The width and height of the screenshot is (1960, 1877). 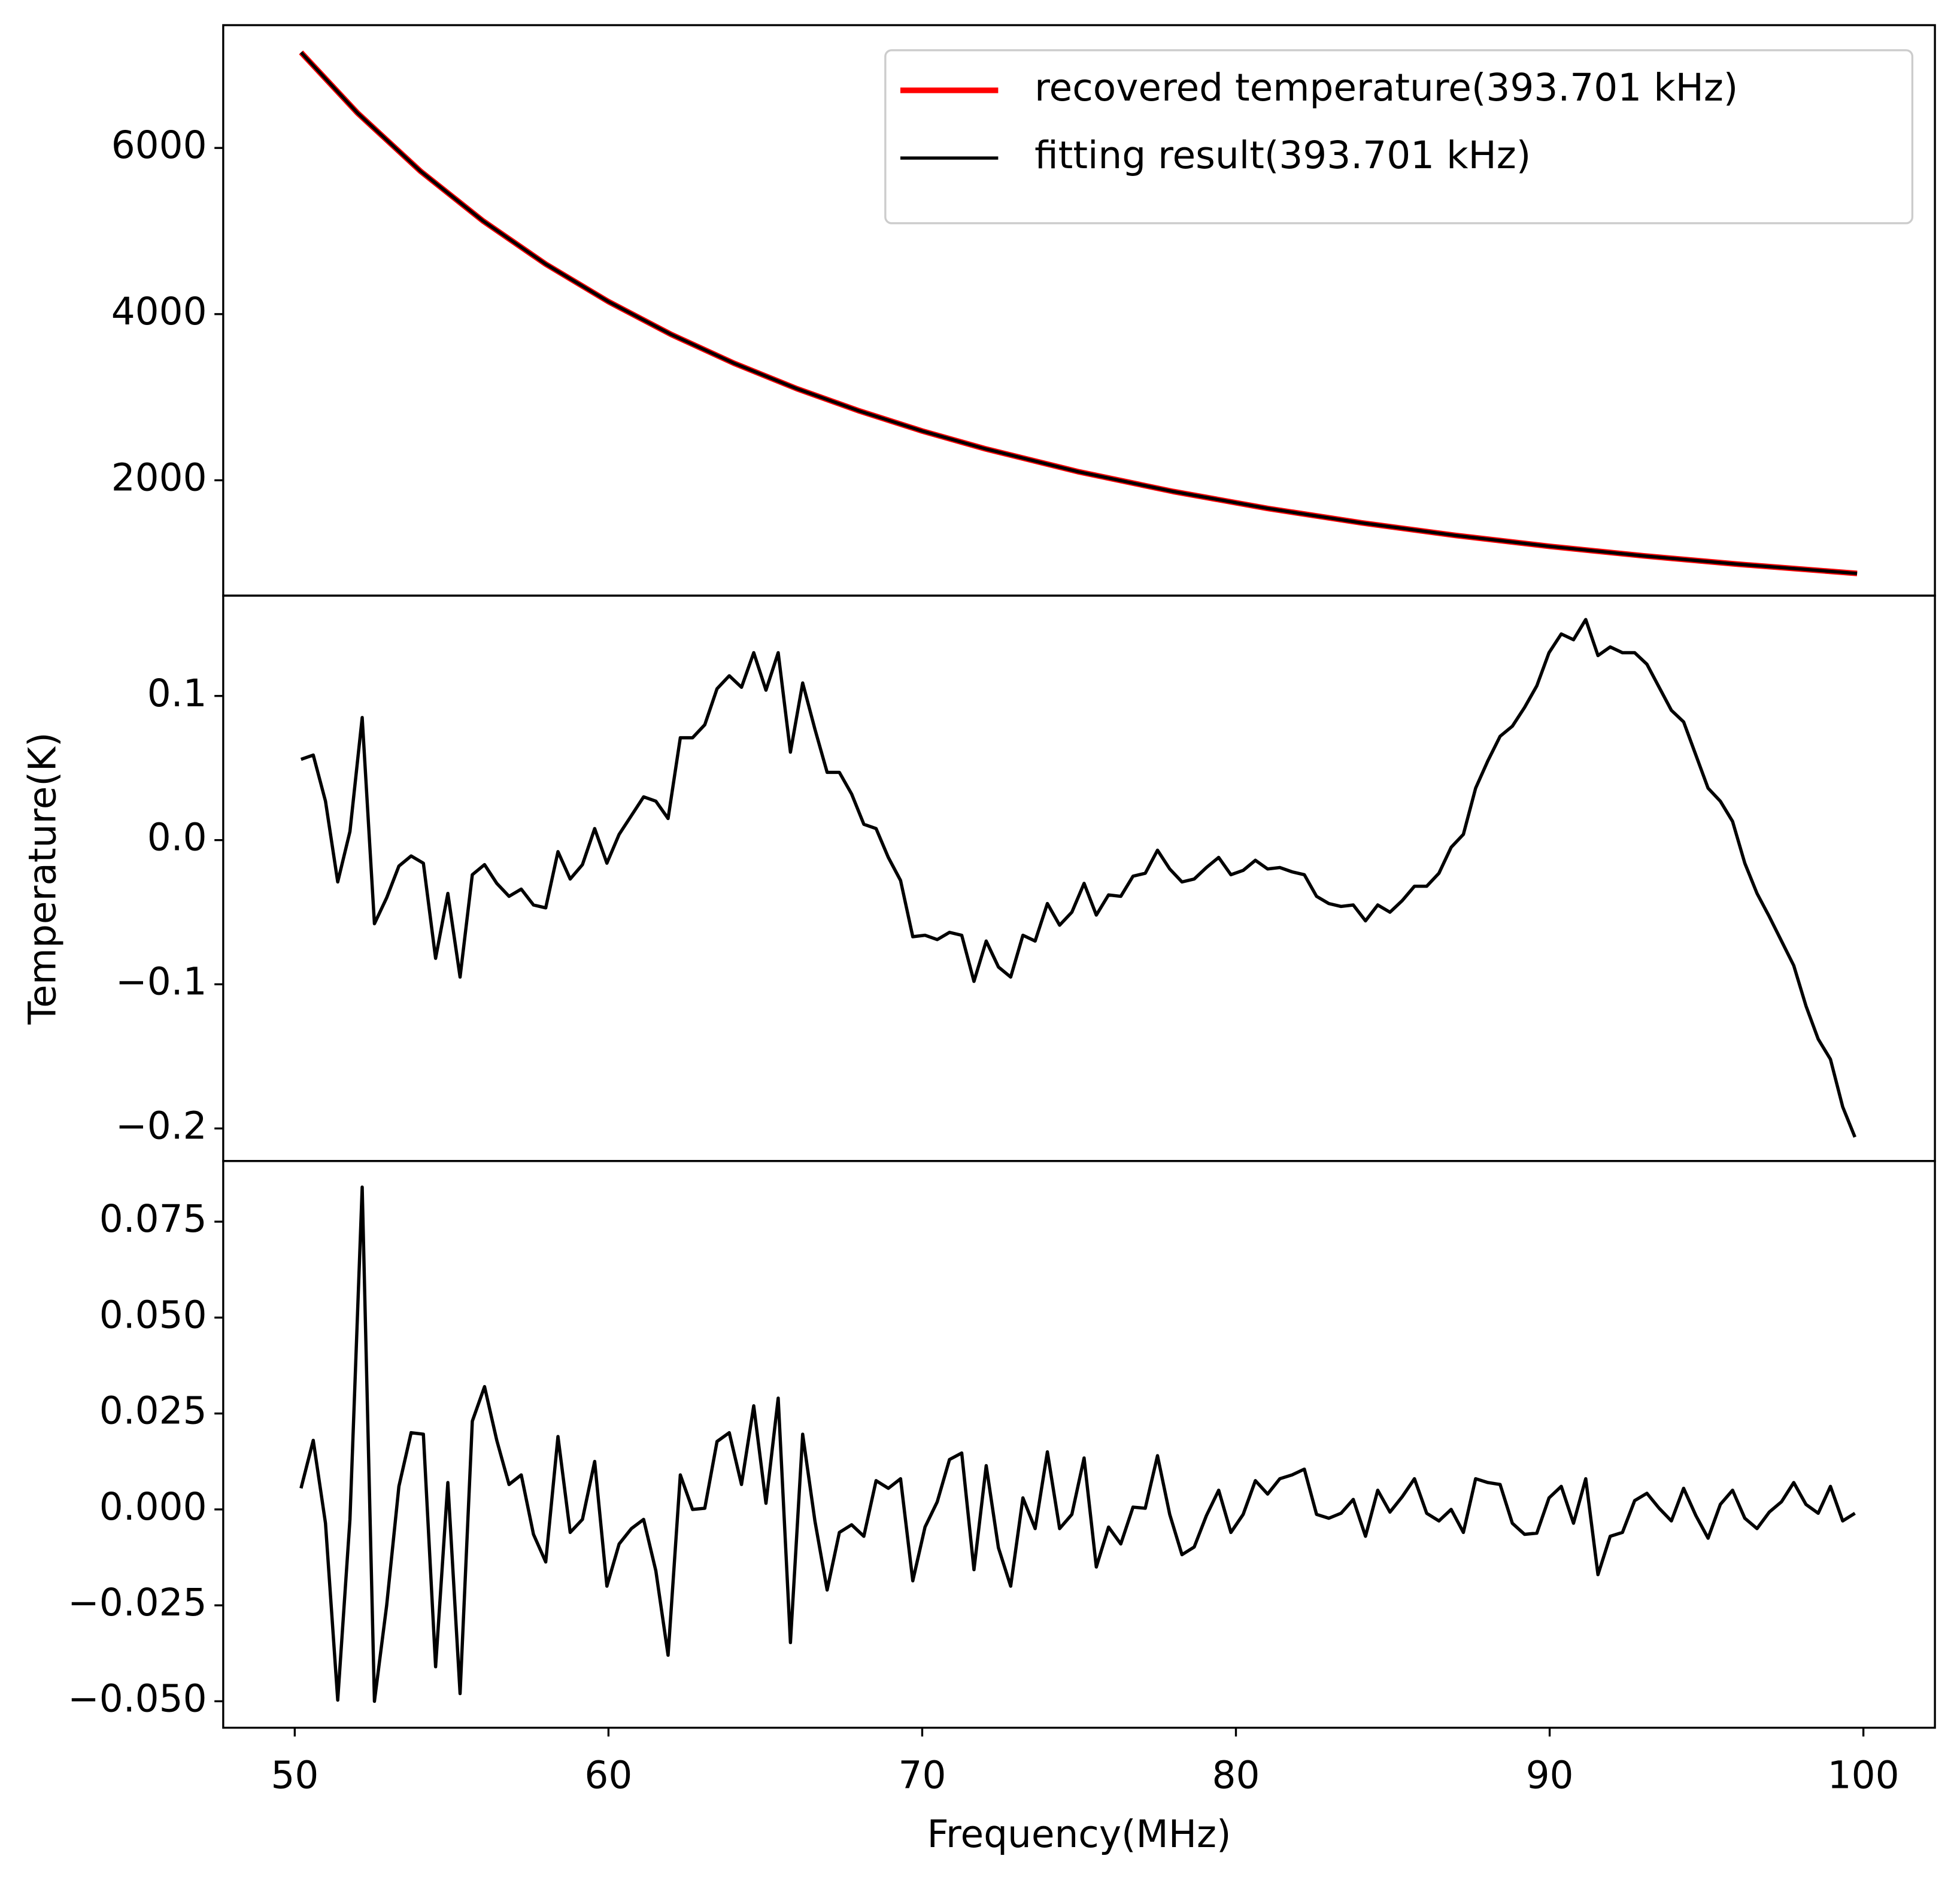 I want to click on y-tick-label: 2000, so click(x=159, y=478).